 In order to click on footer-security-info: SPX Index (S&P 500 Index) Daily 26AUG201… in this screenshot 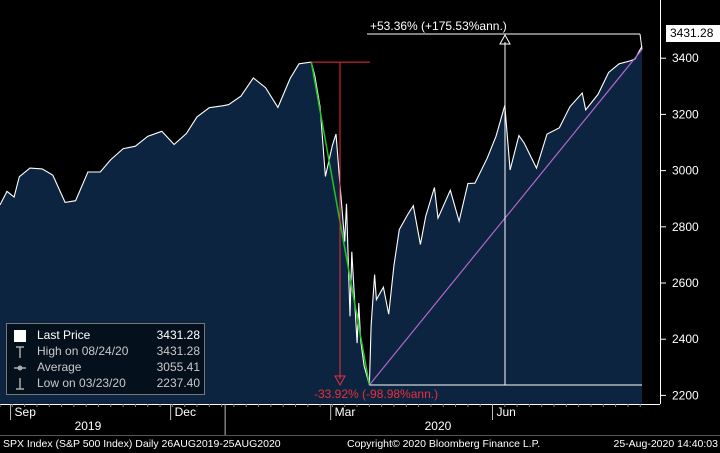, I will do `click(142, 444)`.